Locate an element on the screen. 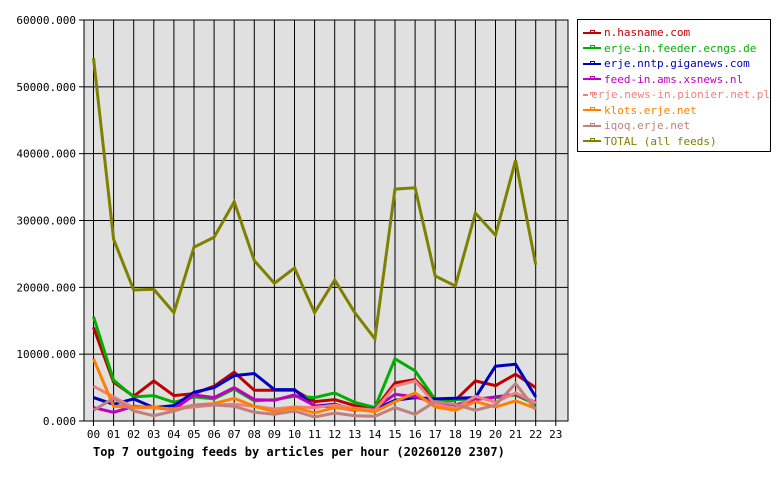 The width and height of the screenshot is (780, 480). legend-item: erje.news-in.pionier.net.pl is located at coordinates (676, 95).